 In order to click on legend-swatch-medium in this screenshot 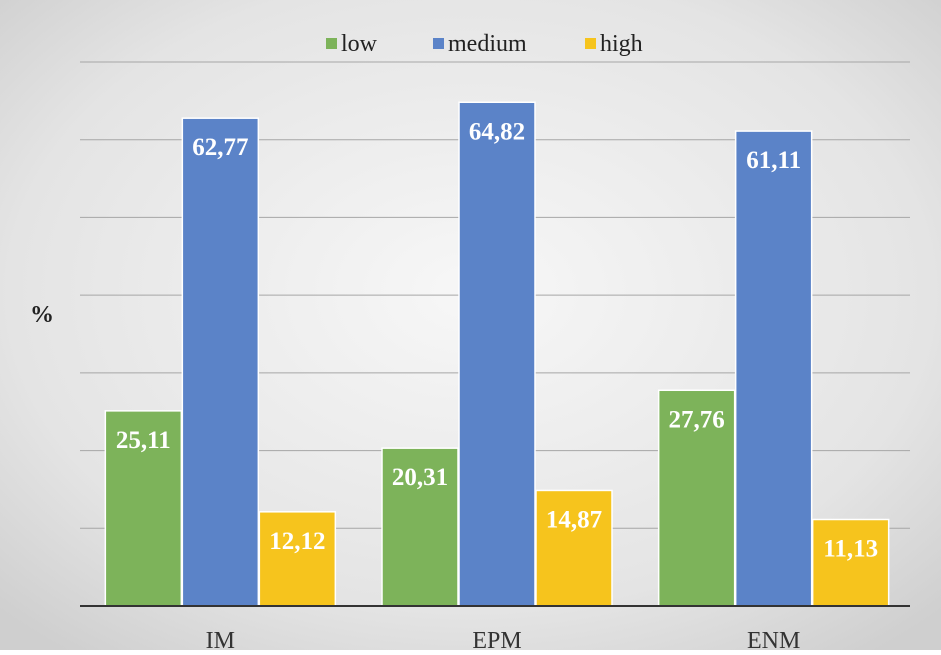, I will do `click(438, 43)`.